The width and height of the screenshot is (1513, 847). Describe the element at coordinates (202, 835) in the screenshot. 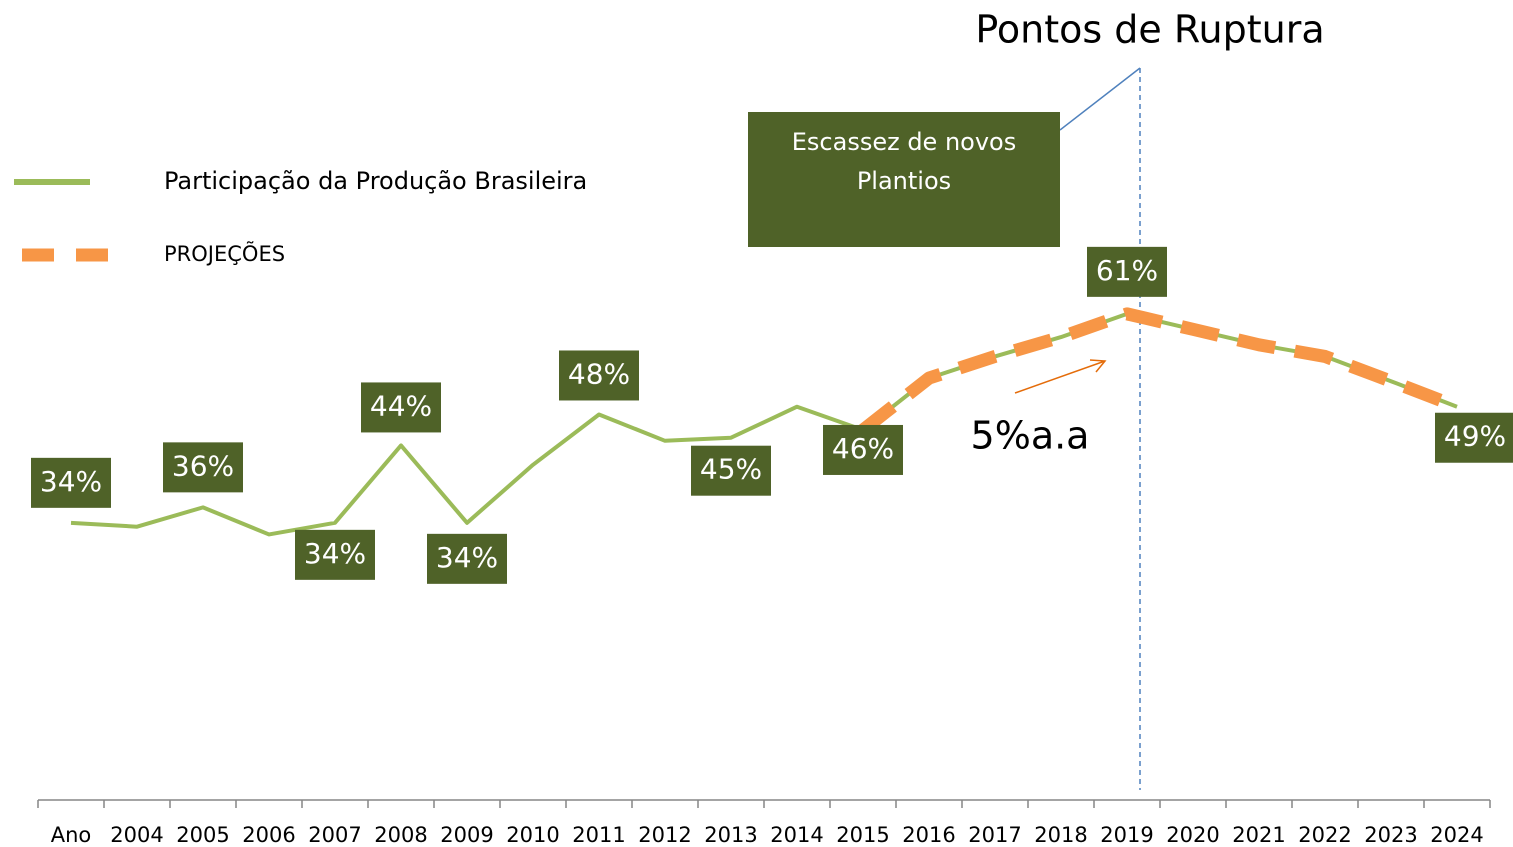

I see `x-tick-label: 2005` at that location.